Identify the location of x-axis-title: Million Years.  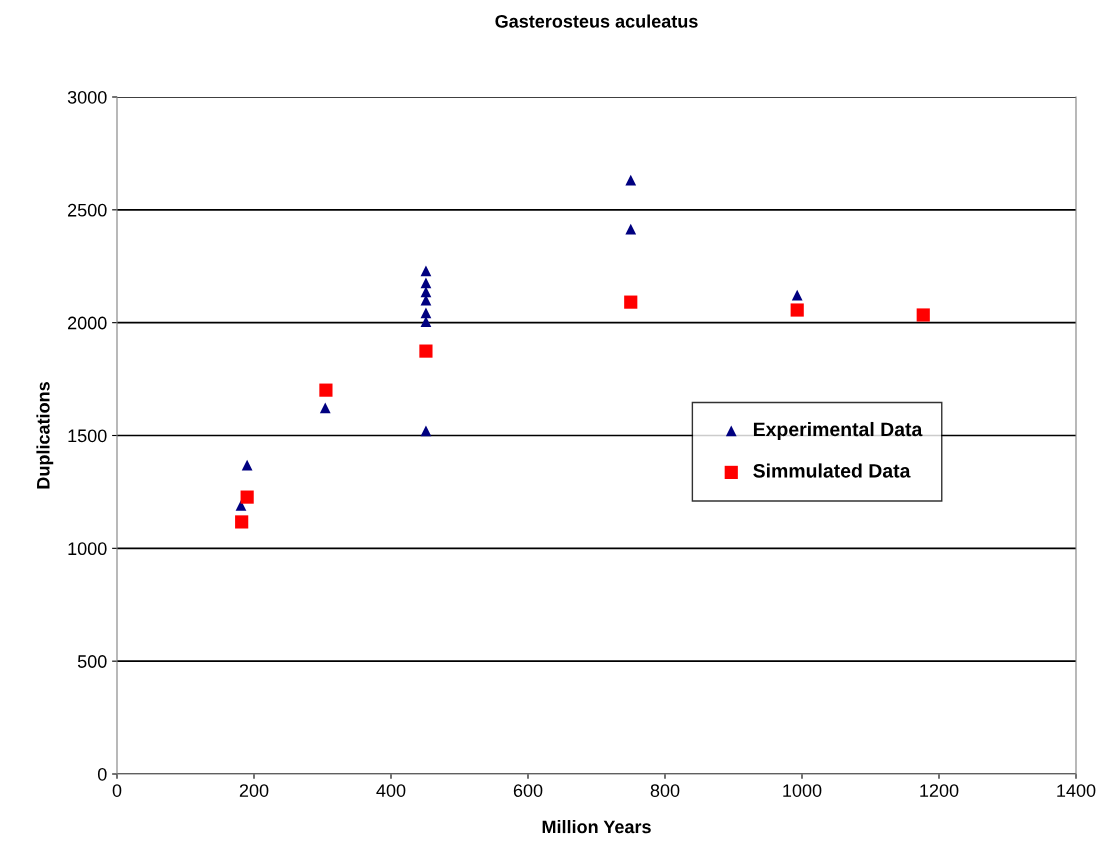
(596, 827).